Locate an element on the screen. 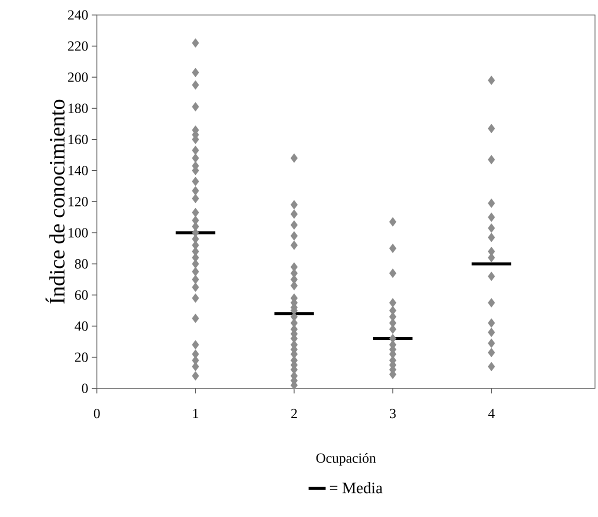  y-tick-label: 100 is located at coordinates (78, 233).